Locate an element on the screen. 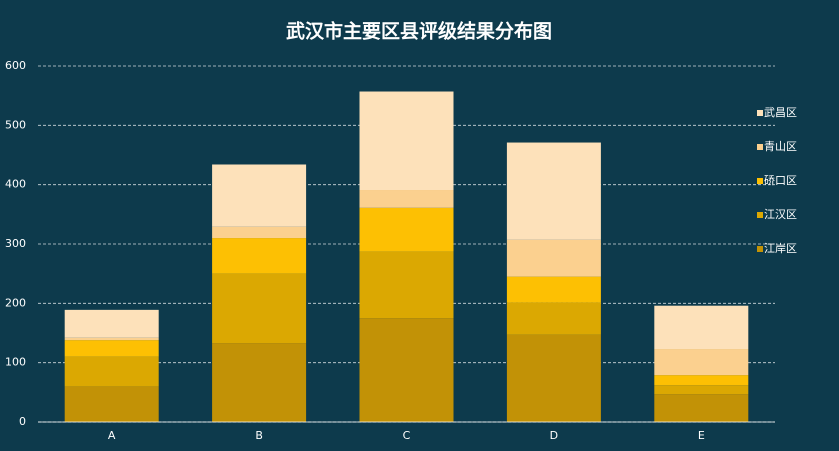 The image size is (839, 451). legend-label: 江汉区 is located at coordinates (780, 214).